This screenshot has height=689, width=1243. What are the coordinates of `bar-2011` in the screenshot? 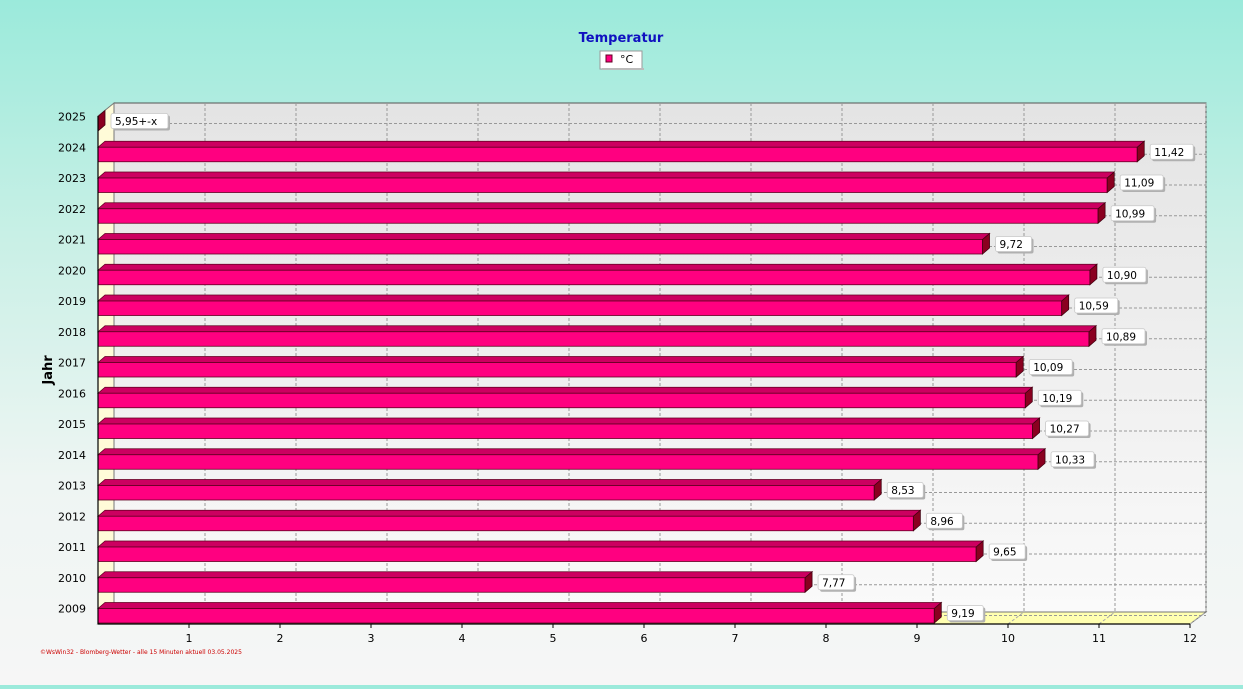 It's located at (540, 551).